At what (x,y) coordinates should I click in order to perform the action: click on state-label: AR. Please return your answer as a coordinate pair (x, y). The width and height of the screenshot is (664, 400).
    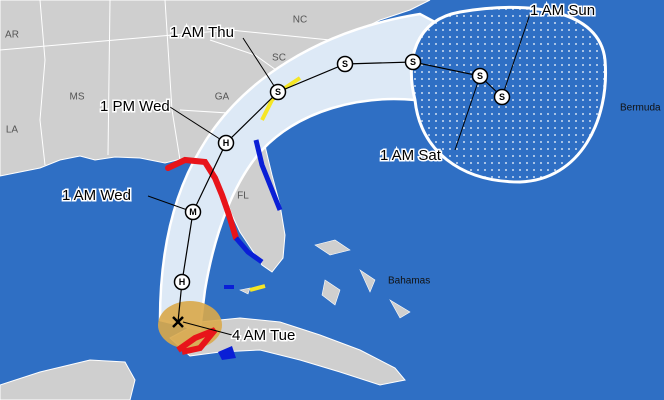
    Looking at the image, I should click on (12, 35).